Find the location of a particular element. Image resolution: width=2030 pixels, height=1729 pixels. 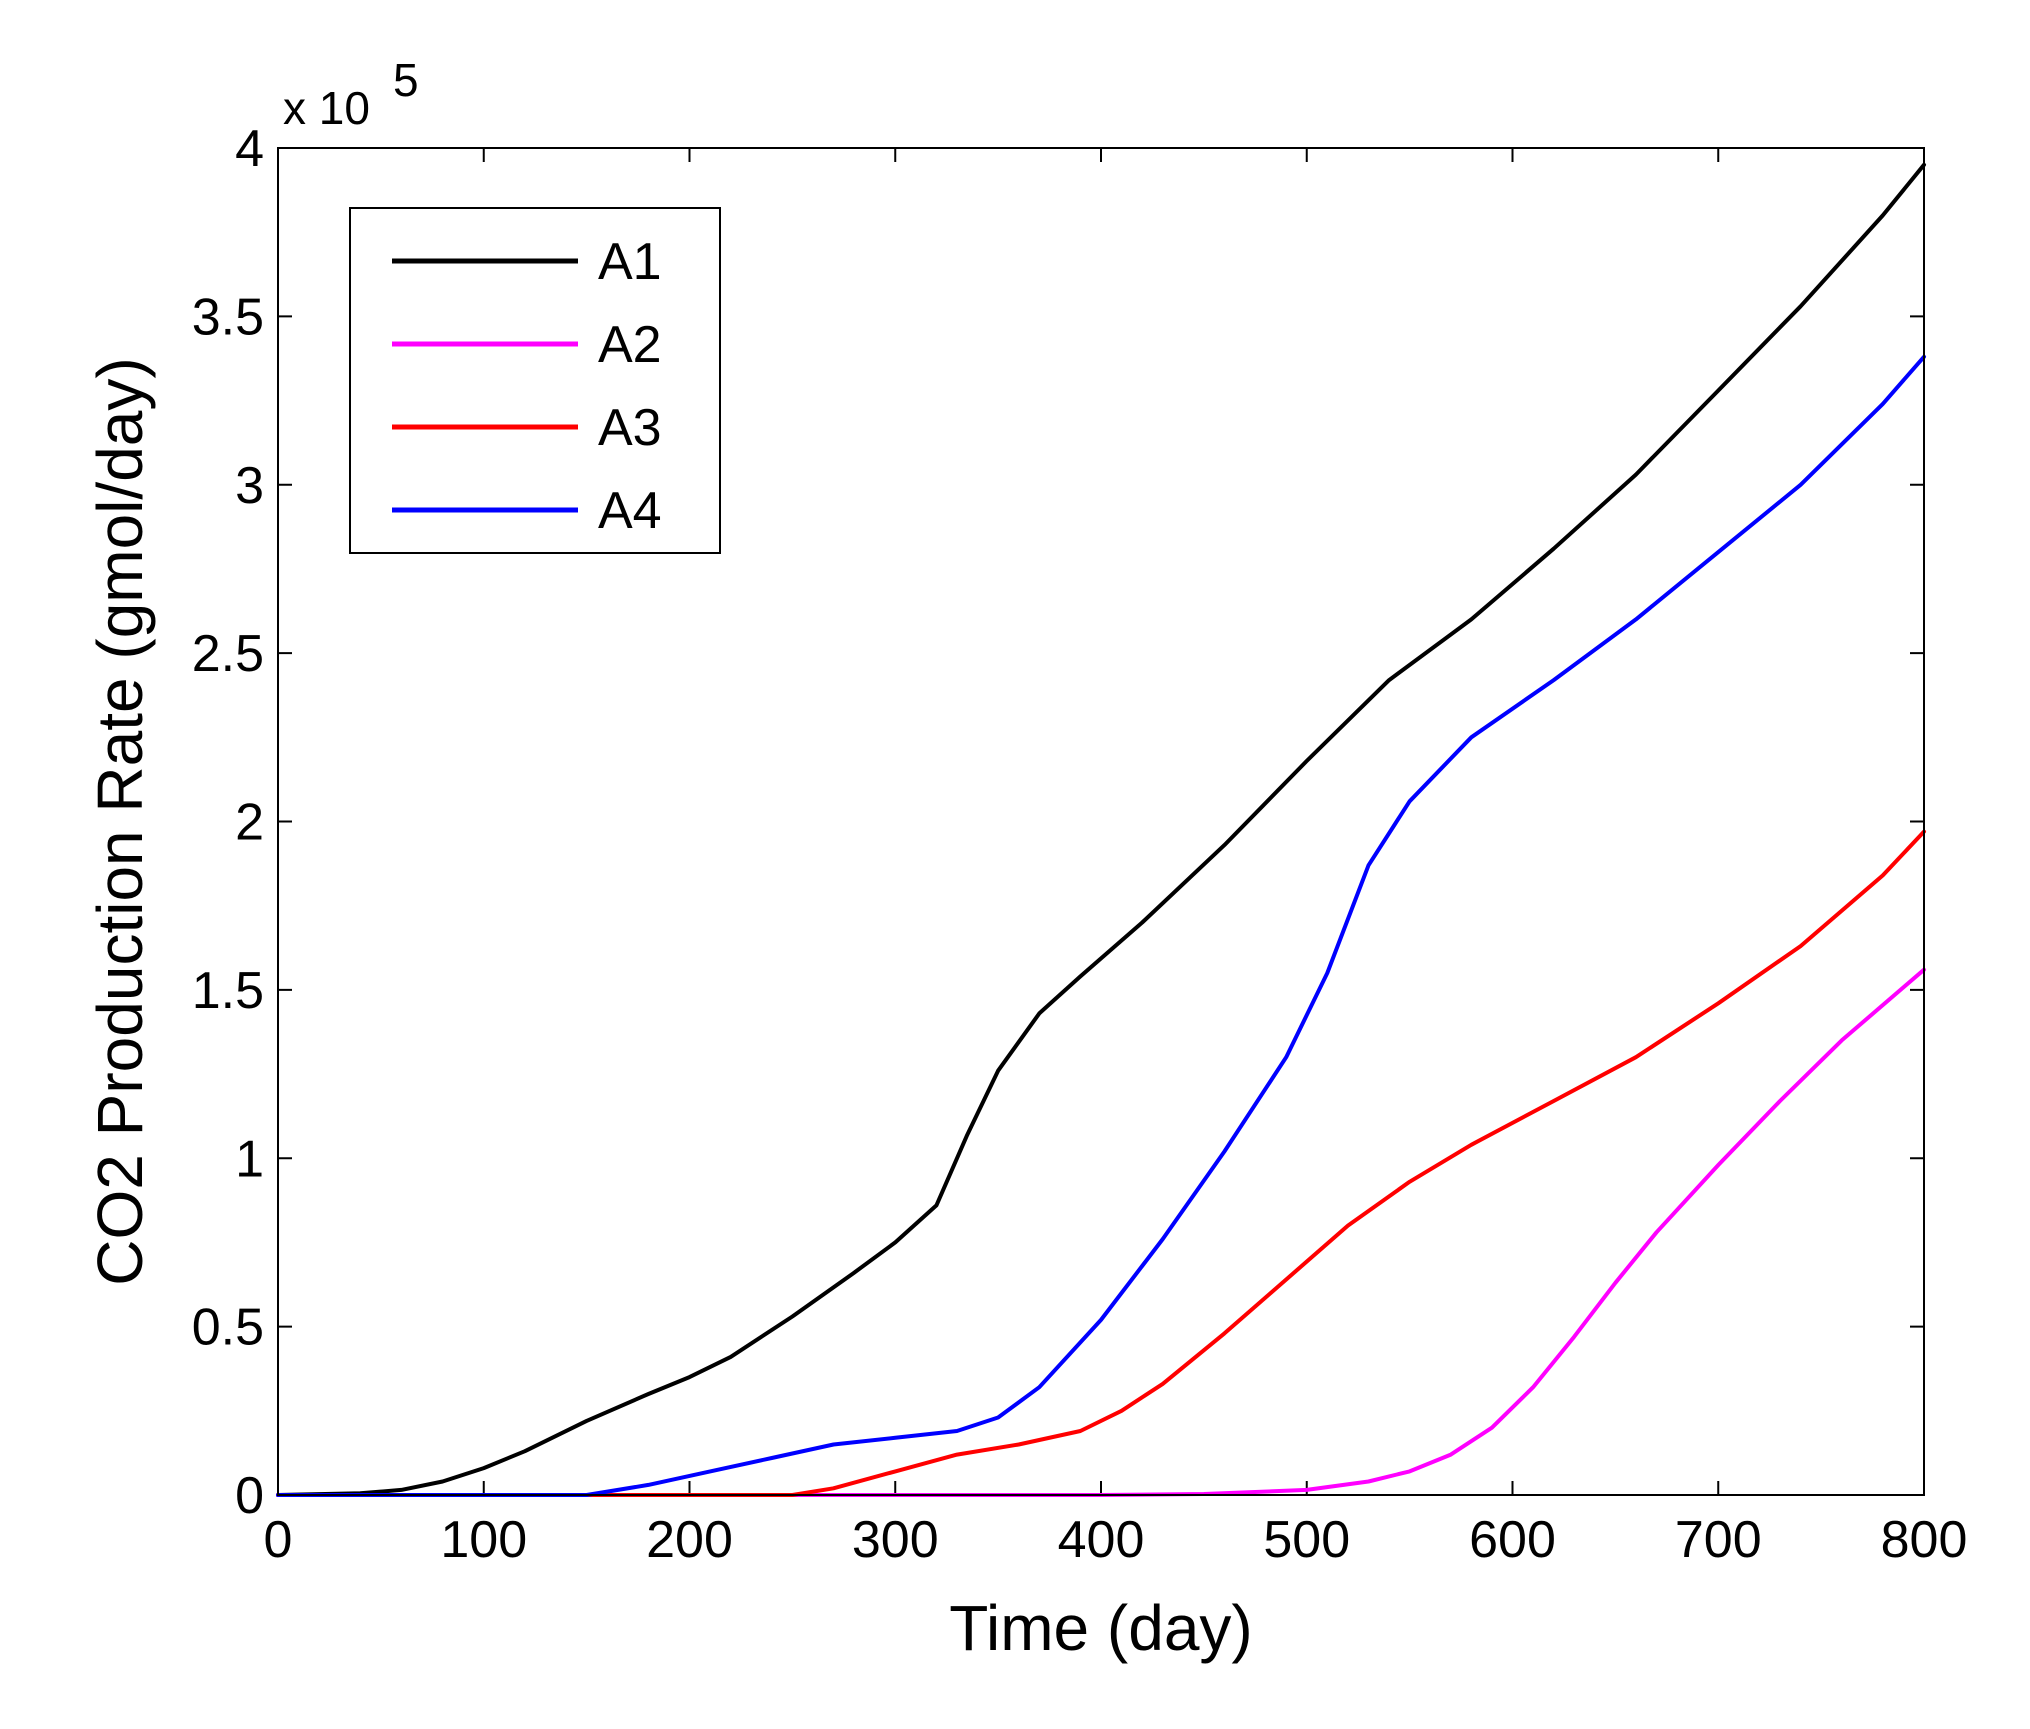

legend-box is located at coordinates (535, 380).